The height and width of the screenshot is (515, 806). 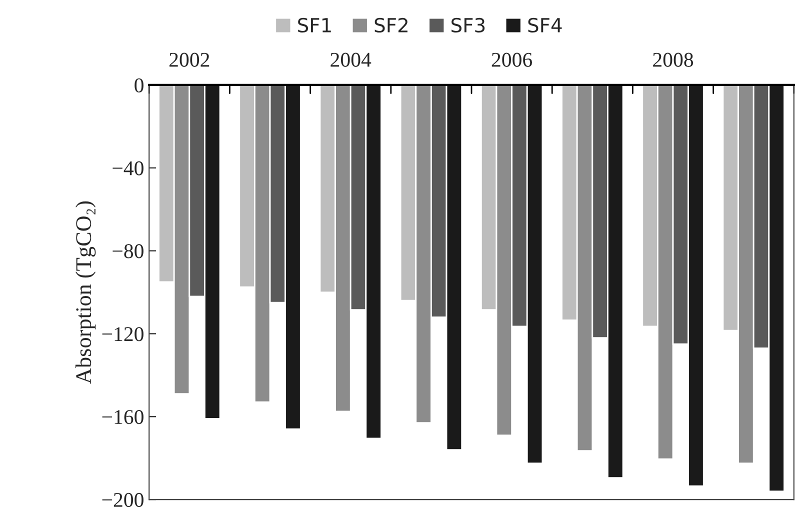 What do you see at coordinates (351, 59) in the screenshot?
I see `x-tick-label: 2004` at bounding box center [351, 59].